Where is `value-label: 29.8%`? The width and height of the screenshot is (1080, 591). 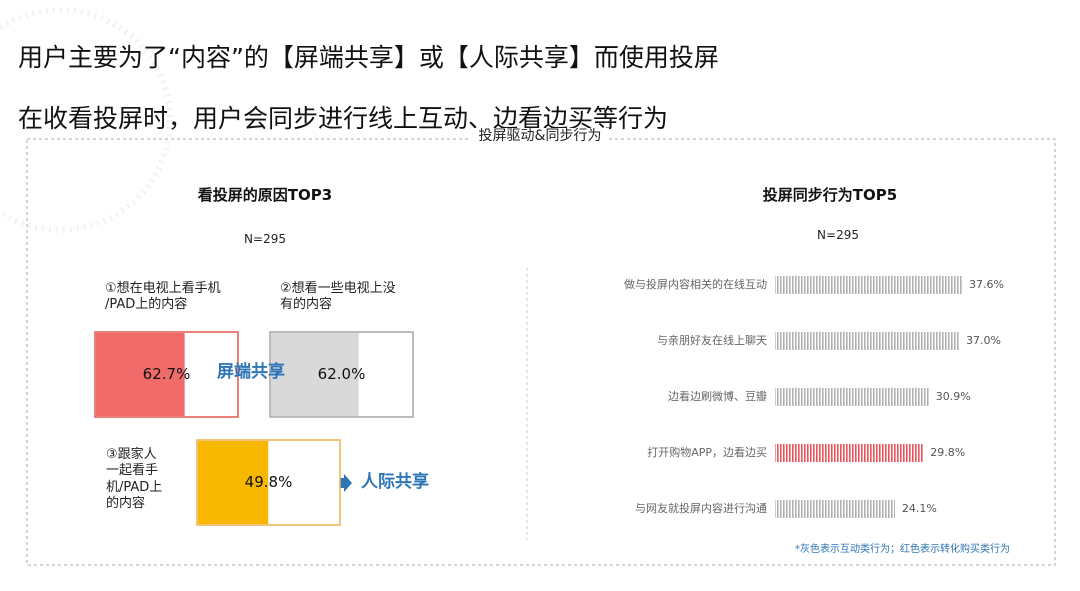
value-label: 29.8% is located at coordinates (947, 452).